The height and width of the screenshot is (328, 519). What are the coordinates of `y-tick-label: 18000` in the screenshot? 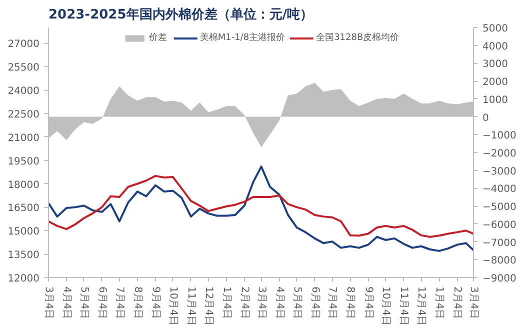 It's located at (24, 185).